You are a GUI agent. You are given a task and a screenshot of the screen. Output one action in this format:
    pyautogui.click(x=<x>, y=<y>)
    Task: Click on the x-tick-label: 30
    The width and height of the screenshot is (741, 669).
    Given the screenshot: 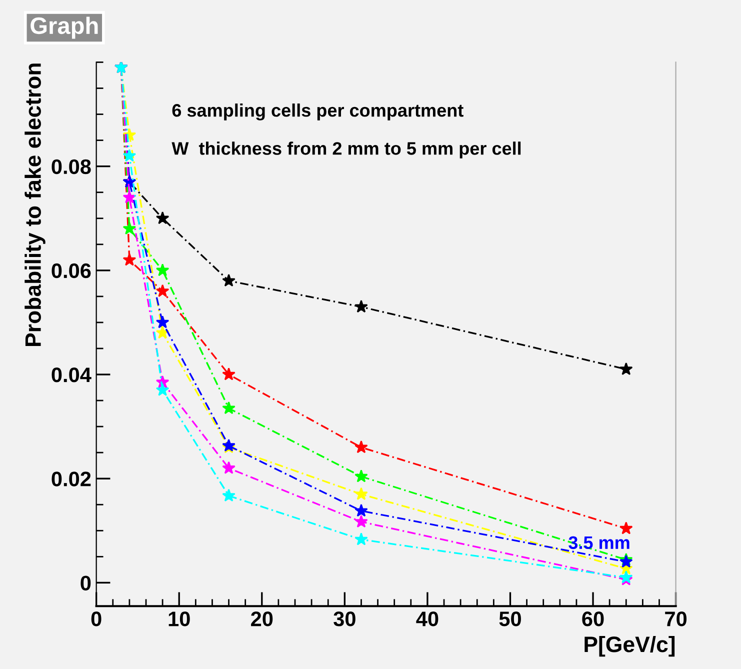 What is the action you would take?
    pyautogui.click(x=345, y=619)
    